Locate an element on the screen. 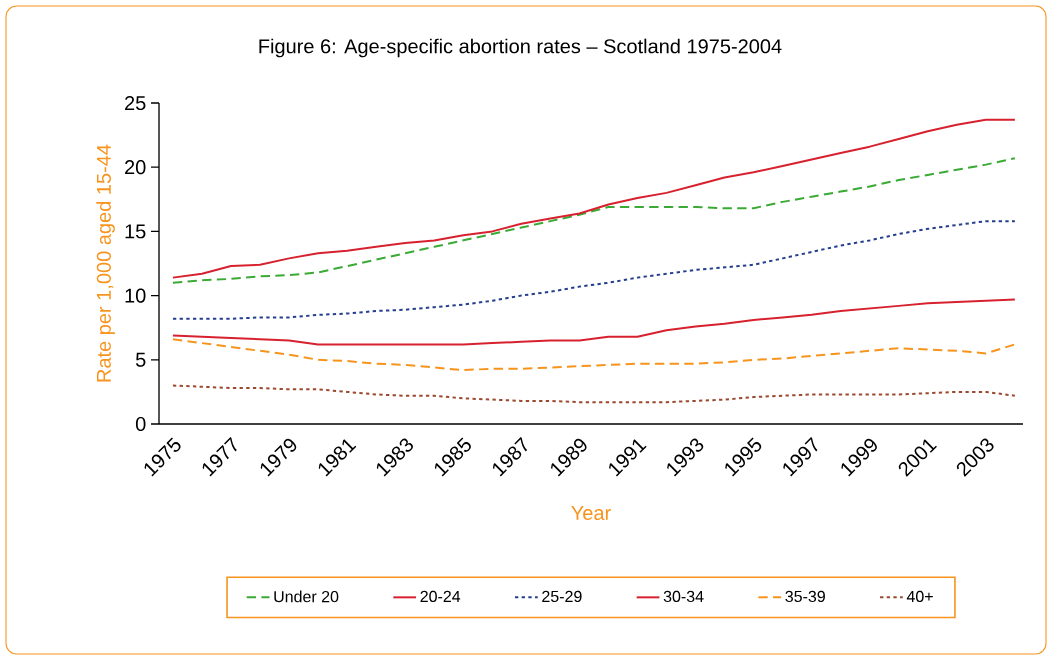  x-axis-title: Year is located at coordinates (591, 513).